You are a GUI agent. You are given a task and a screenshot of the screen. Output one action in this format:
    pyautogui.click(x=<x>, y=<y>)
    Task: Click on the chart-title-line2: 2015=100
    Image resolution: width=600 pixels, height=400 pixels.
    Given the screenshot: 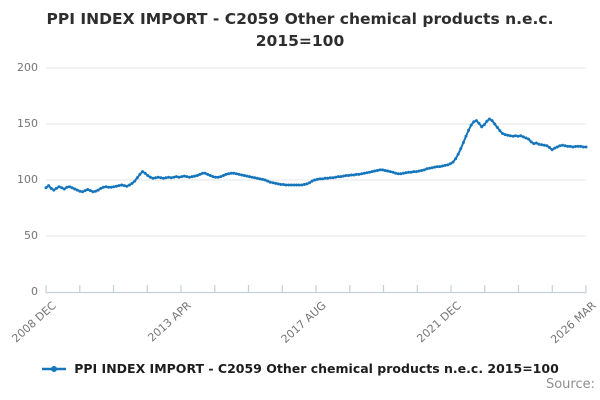 What is the action you would take?
    pyautogui.click(x=300, y=41)
    